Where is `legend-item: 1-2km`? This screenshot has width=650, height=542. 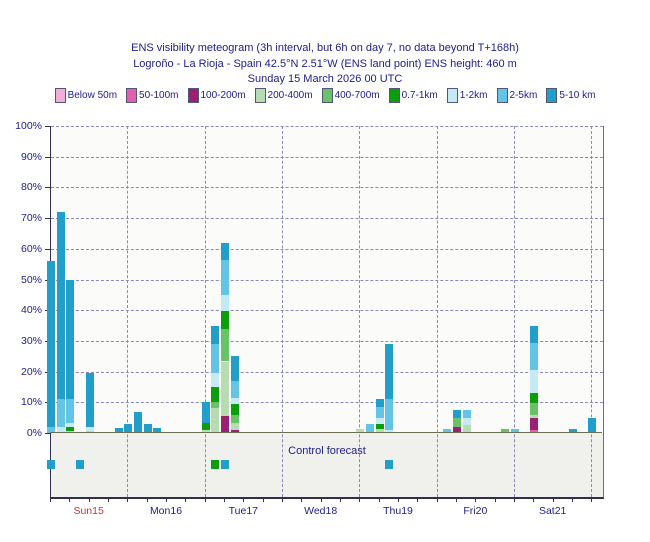
legend-item: 1-2km is located at coordinates (467, 95).